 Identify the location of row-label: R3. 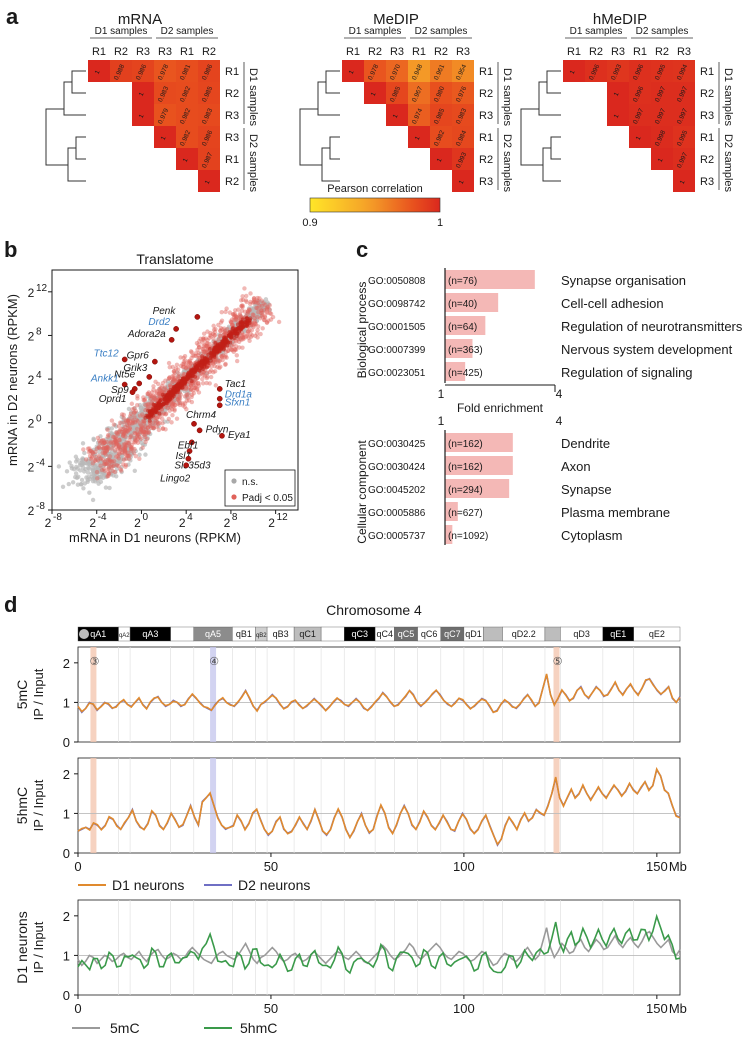
(486, 116).